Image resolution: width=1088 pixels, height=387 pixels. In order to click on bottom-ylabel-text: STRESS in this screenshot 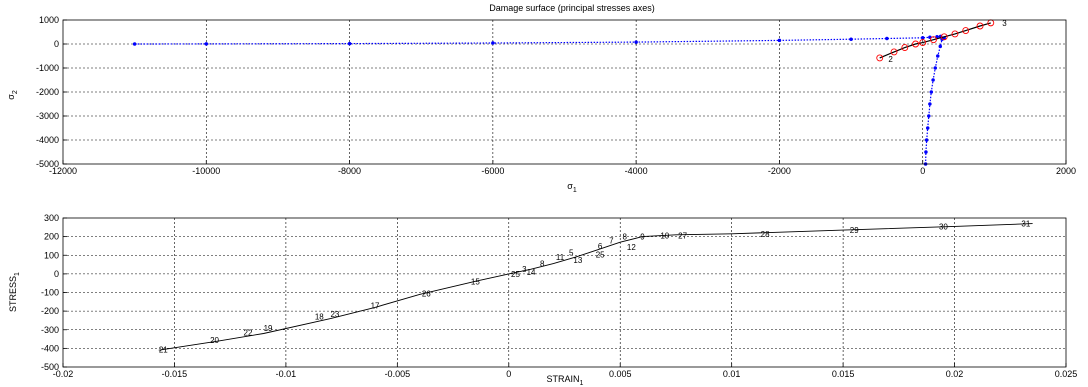, I will do `click(13, 294)`.